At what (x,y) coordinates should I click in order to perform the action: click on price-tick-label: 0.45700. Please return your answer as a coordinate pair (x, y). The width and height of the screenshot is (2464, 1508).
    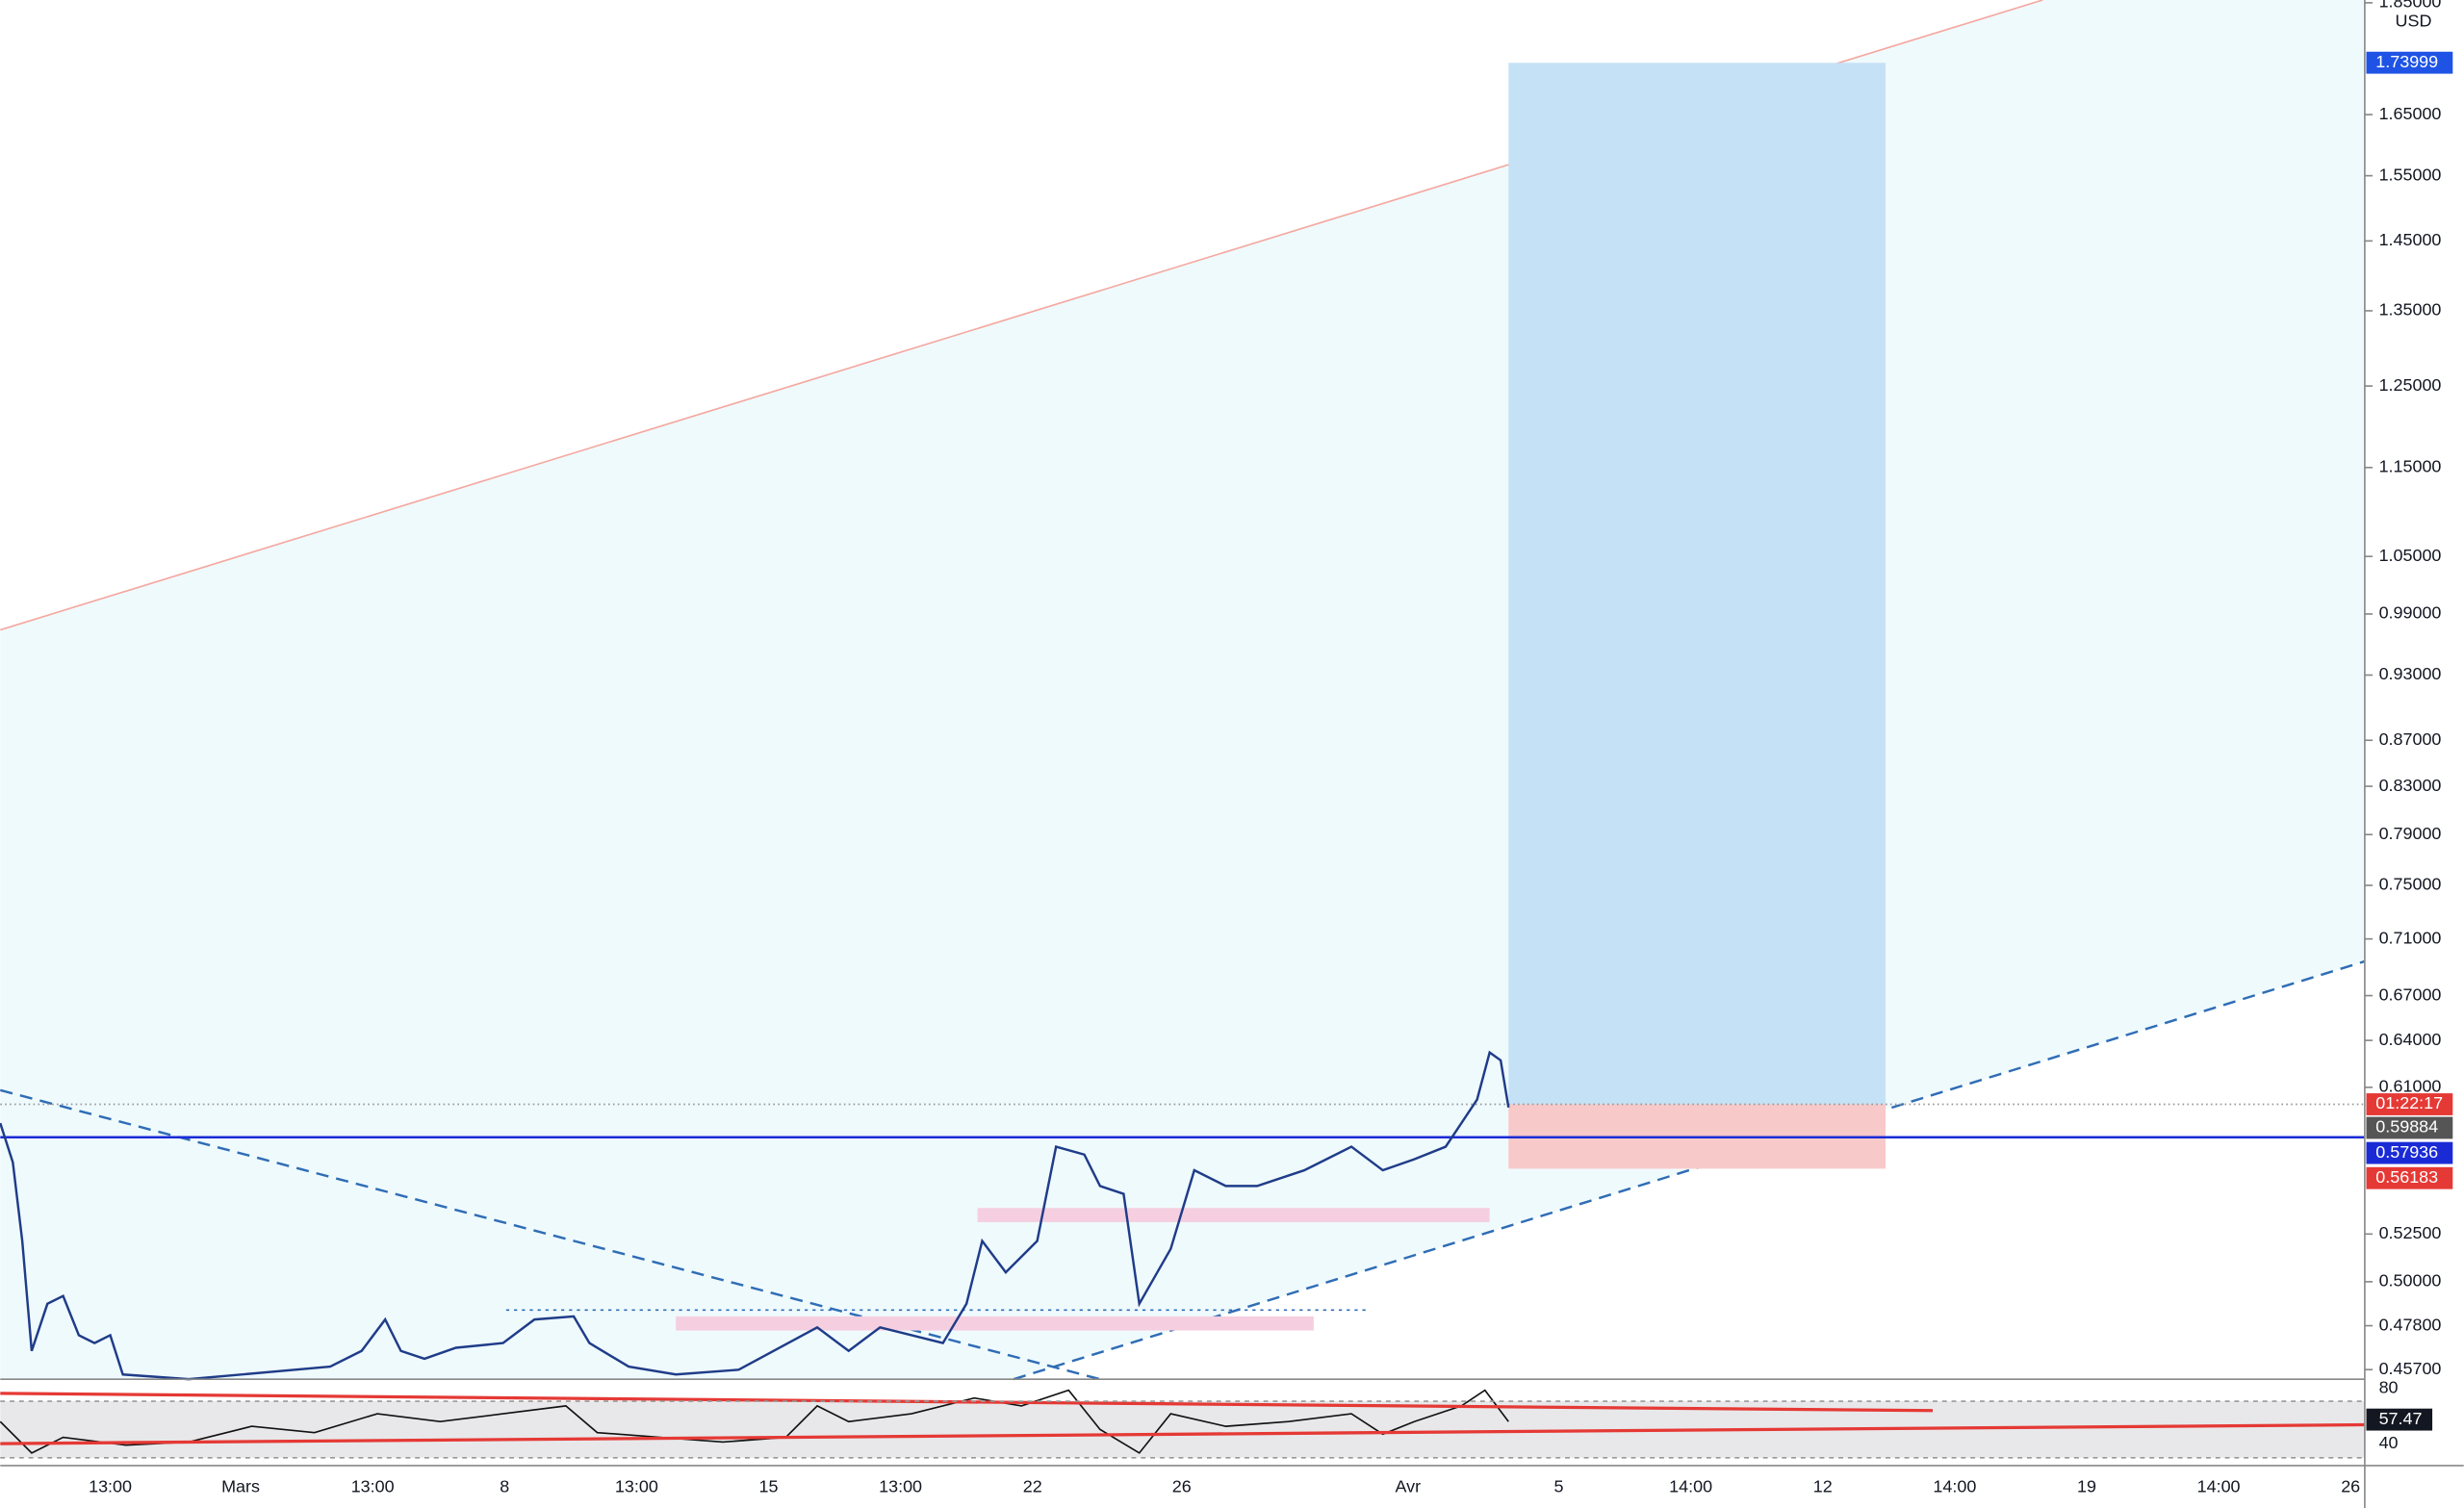
    Looking at the image, I should click on (2410, 1368).